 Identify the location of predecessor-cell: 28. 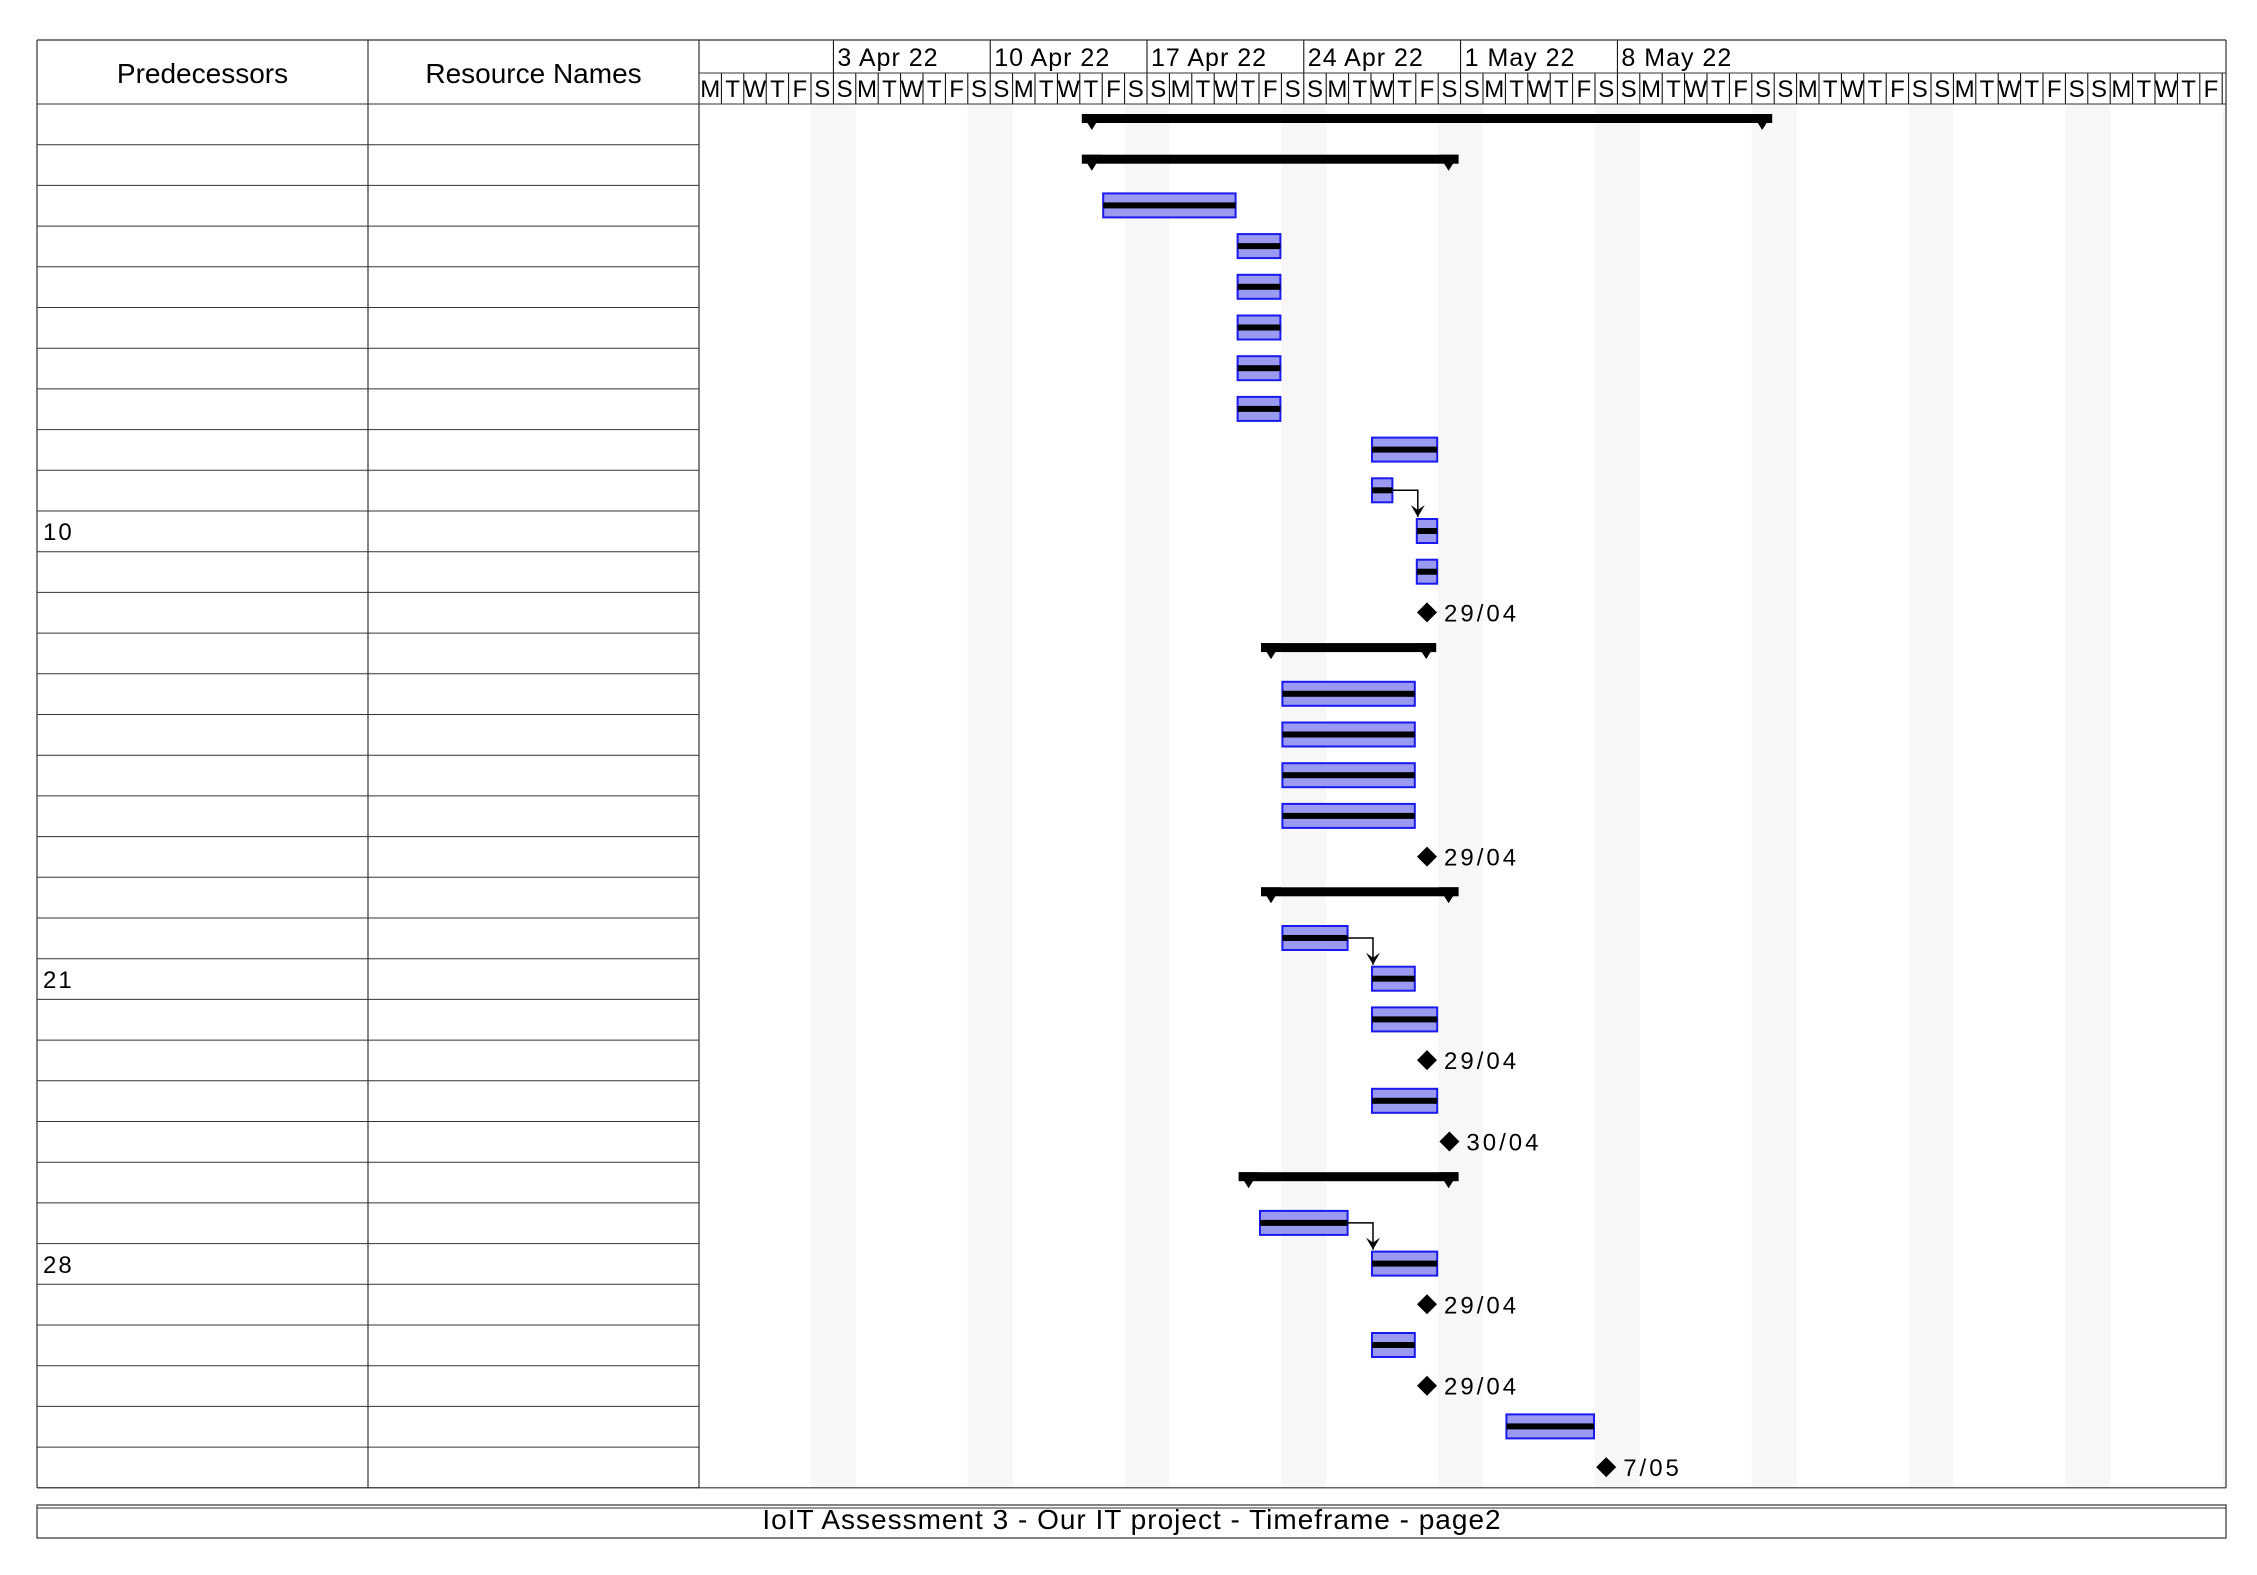
(58, 1265).